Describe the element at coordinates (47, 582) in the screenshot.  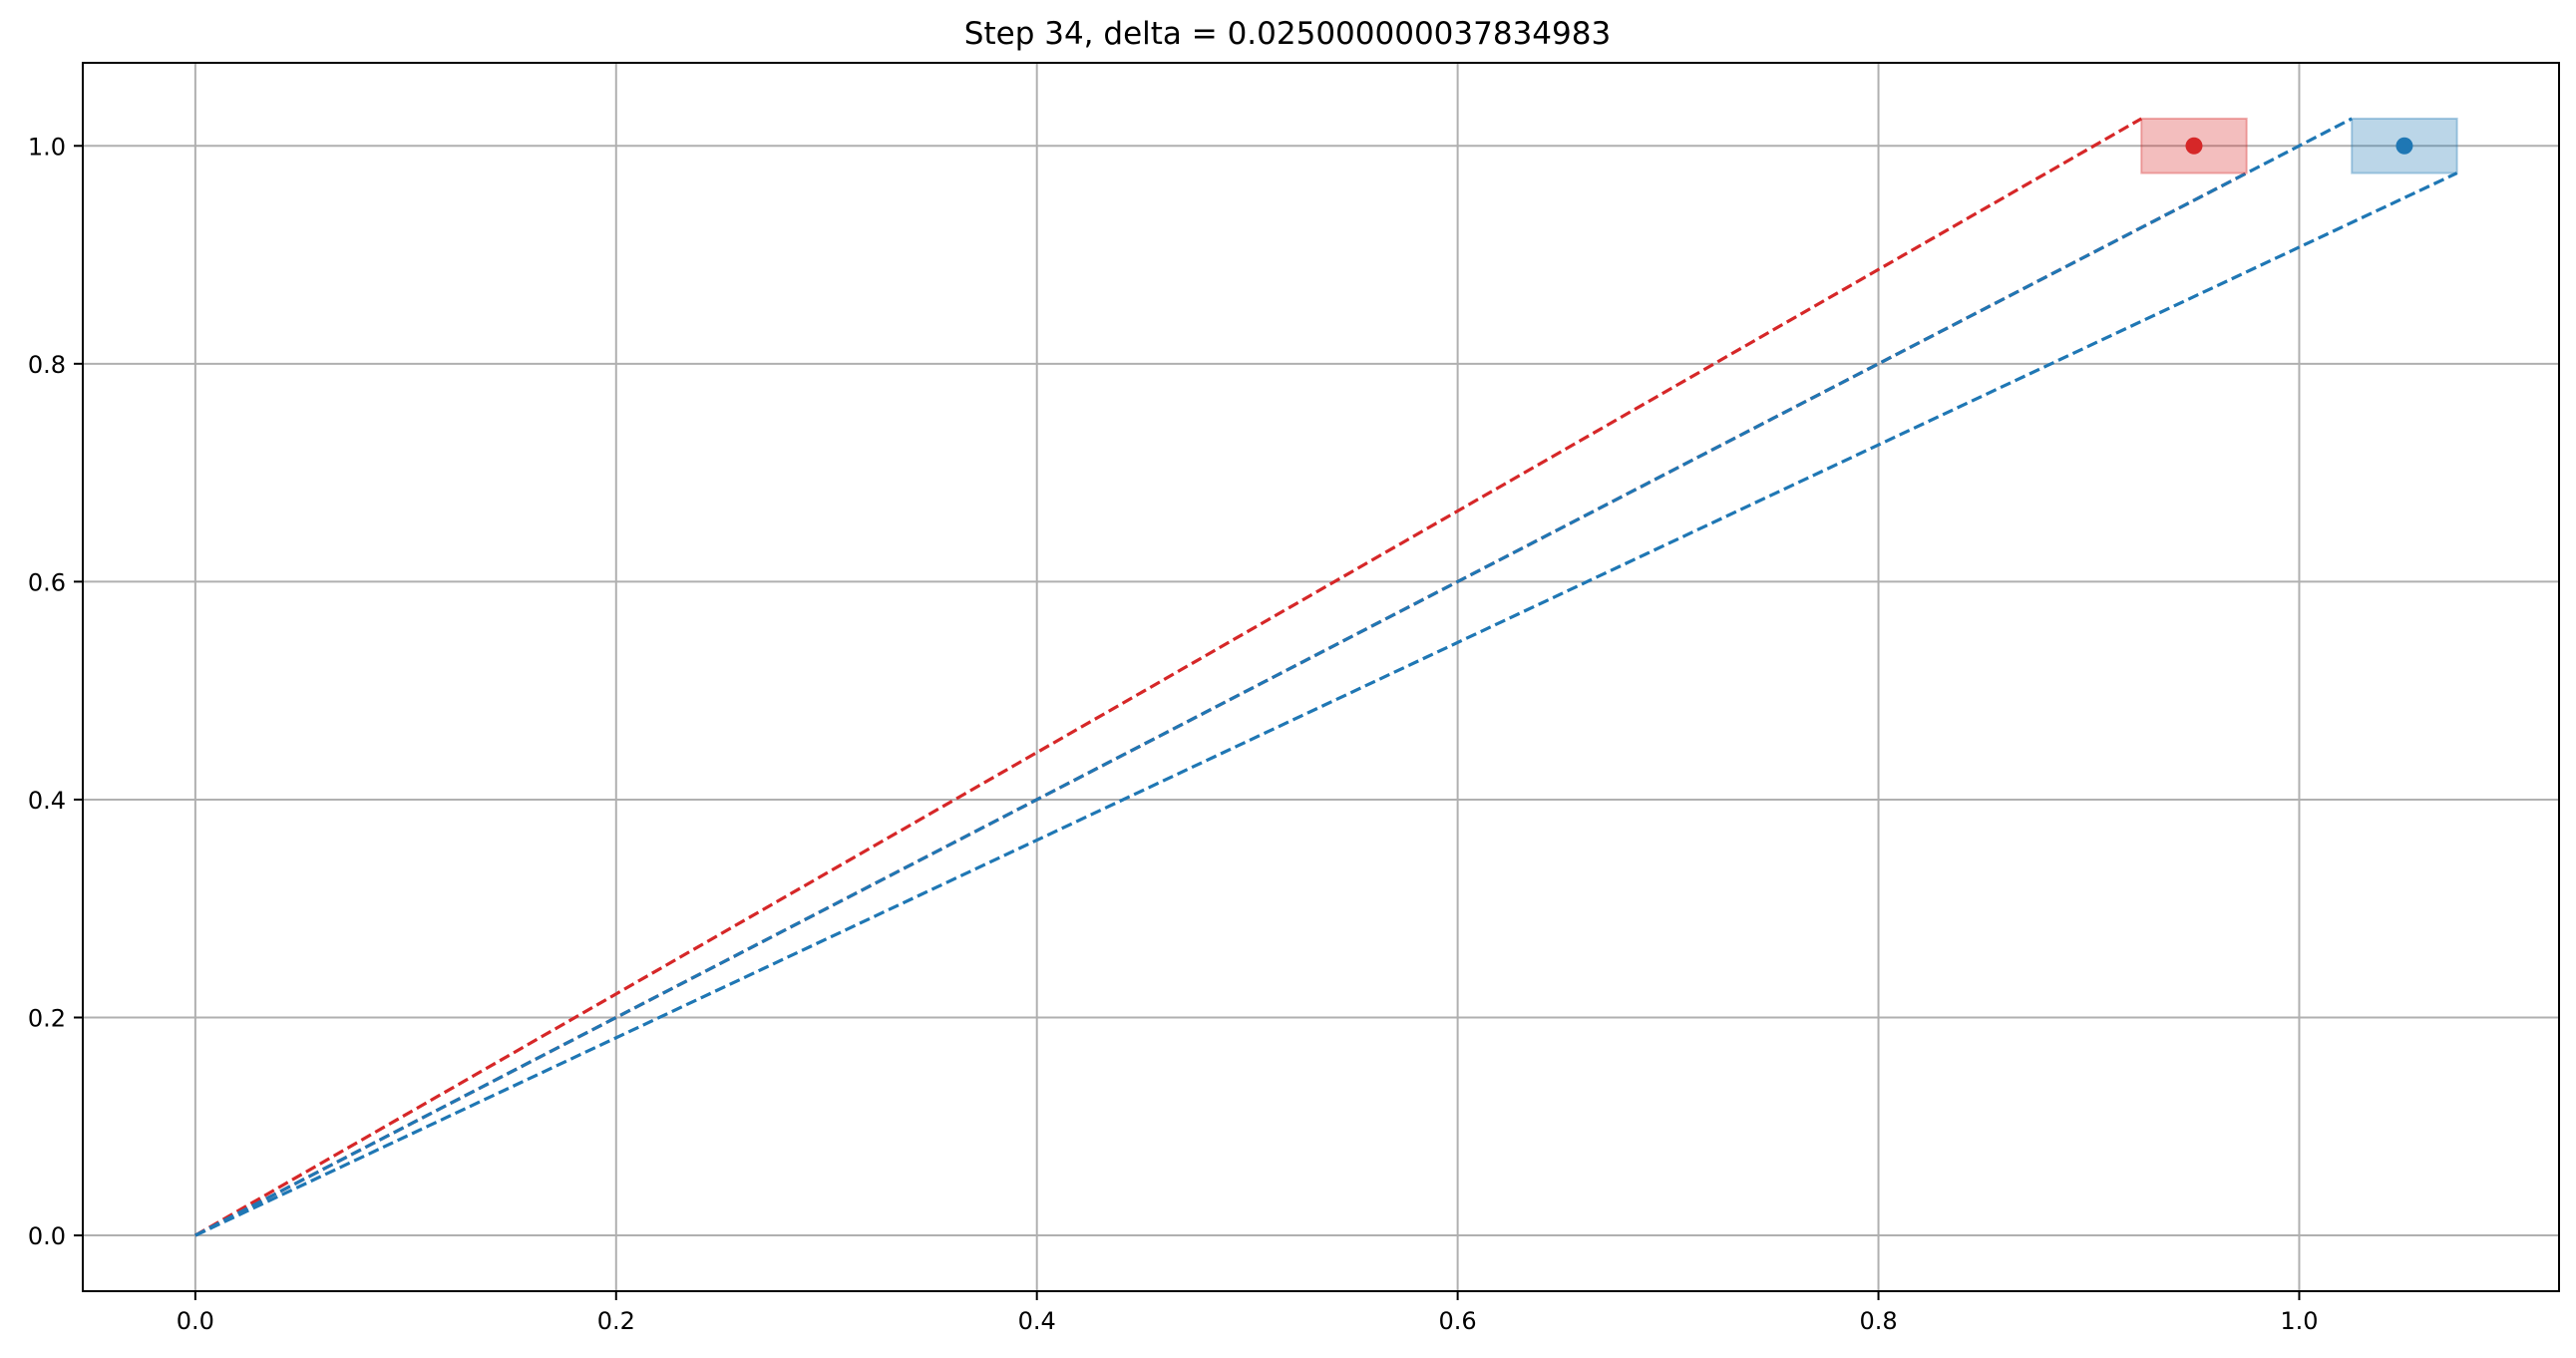
I see `y-tick-label: 0.6` at that location.